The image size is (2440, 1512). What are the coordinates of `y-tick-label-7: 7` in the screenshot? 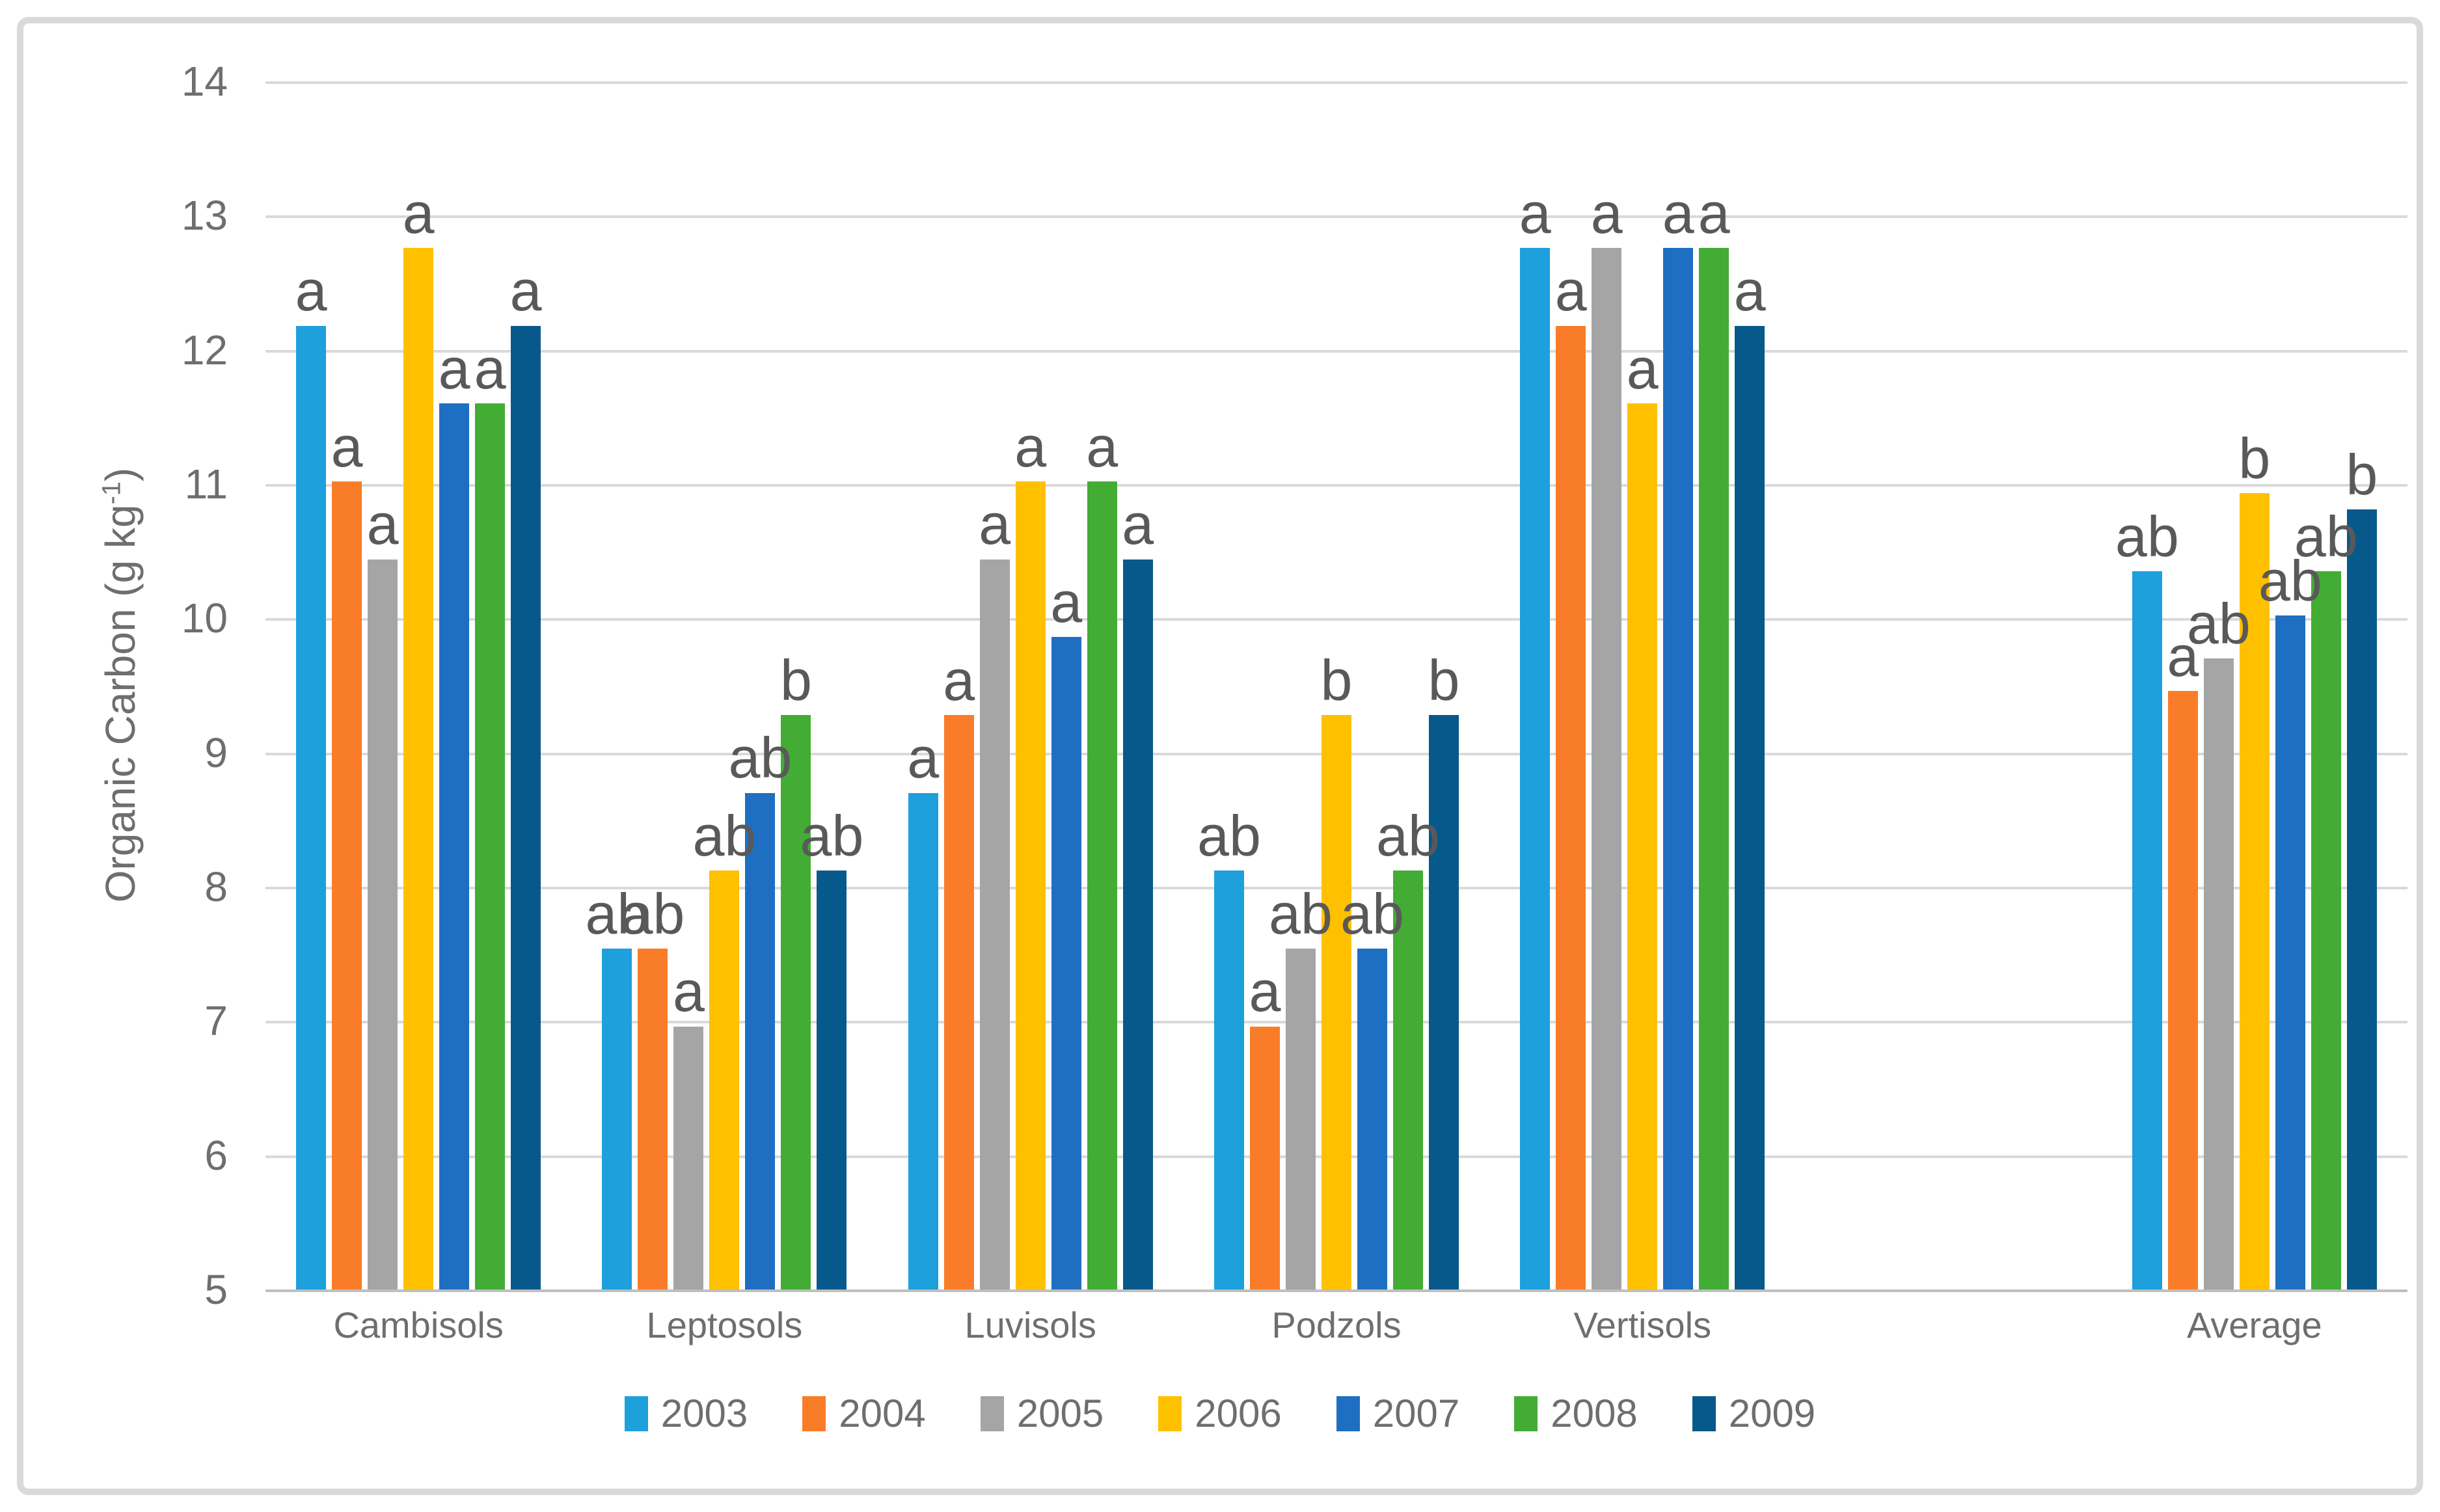 It's located at (216, 1021).